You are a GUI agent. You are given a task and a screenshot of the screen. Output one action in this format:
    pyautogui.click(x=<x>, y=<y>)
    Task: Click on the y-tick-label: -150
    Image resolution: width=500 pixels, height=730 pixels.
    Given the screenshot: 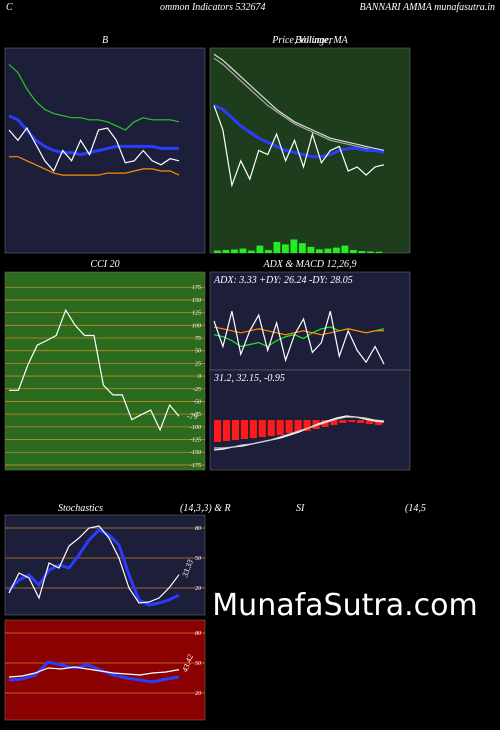 What is the action you would take?
    pyautogui.click(x=195, y=453)
    